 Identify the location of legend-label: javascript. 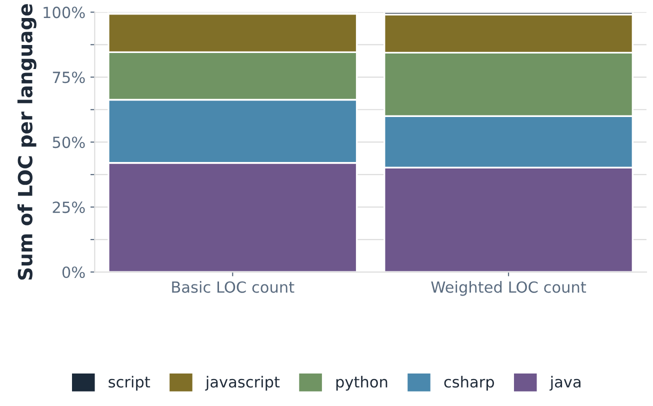
(242, 383).